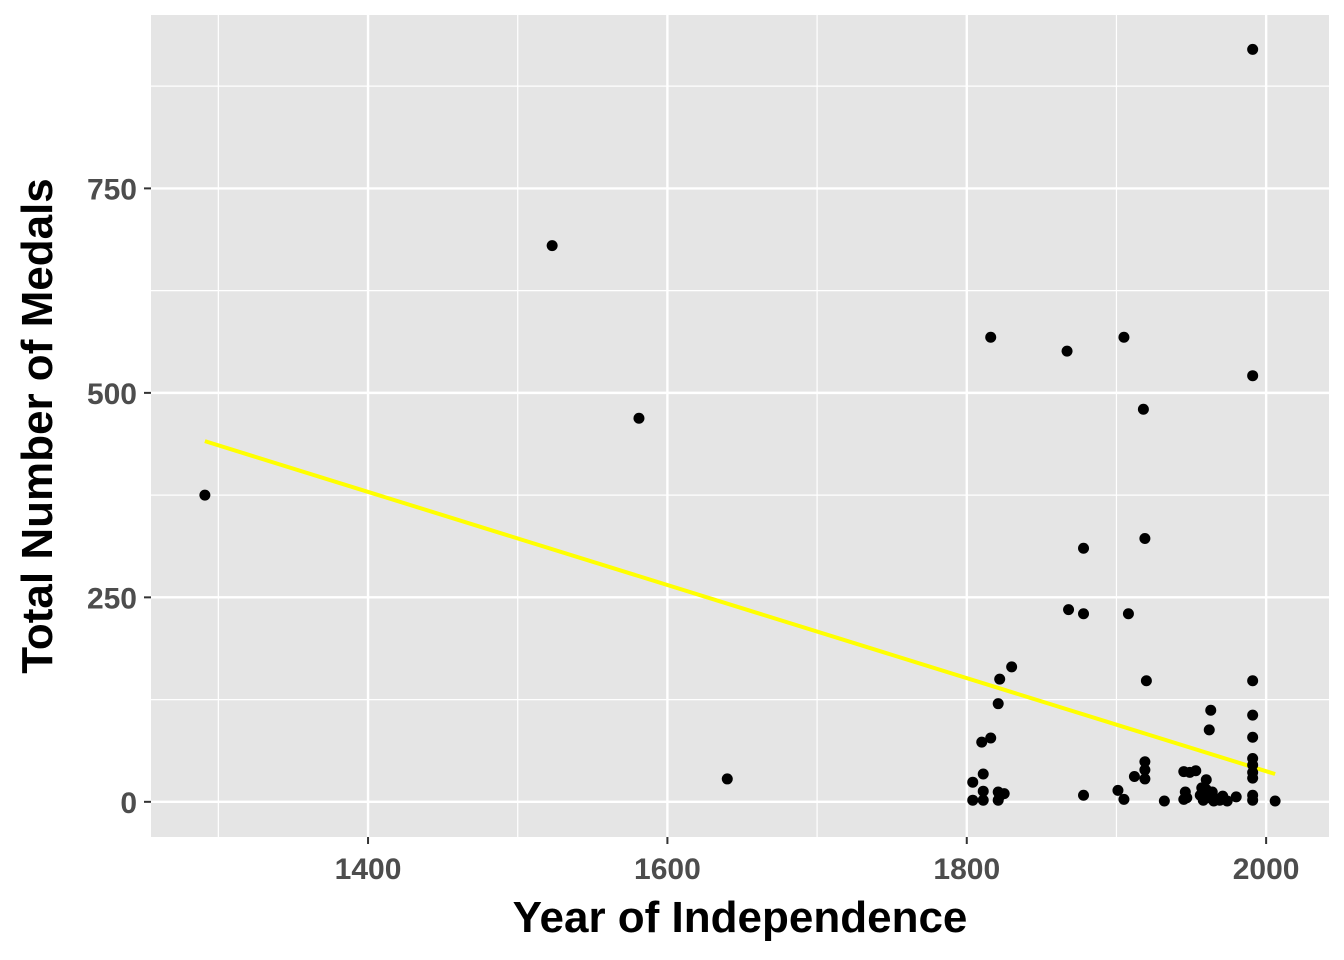  What do you see at coordinates (817, 861) in the screenshot?
I see `x-axis-ticks: 1400 1600 1800 2000` at bounding box center [817, 861].